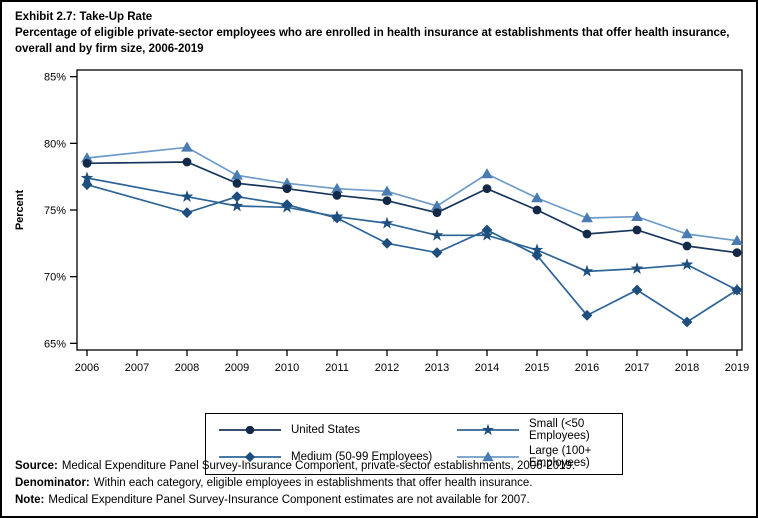 Image resolution: width=758 pixels, height=518 pixels. What do you see at coordinates (387, 368) in the screenshot?
I see `svg-text: 2012` at bounding box center [387, 368].